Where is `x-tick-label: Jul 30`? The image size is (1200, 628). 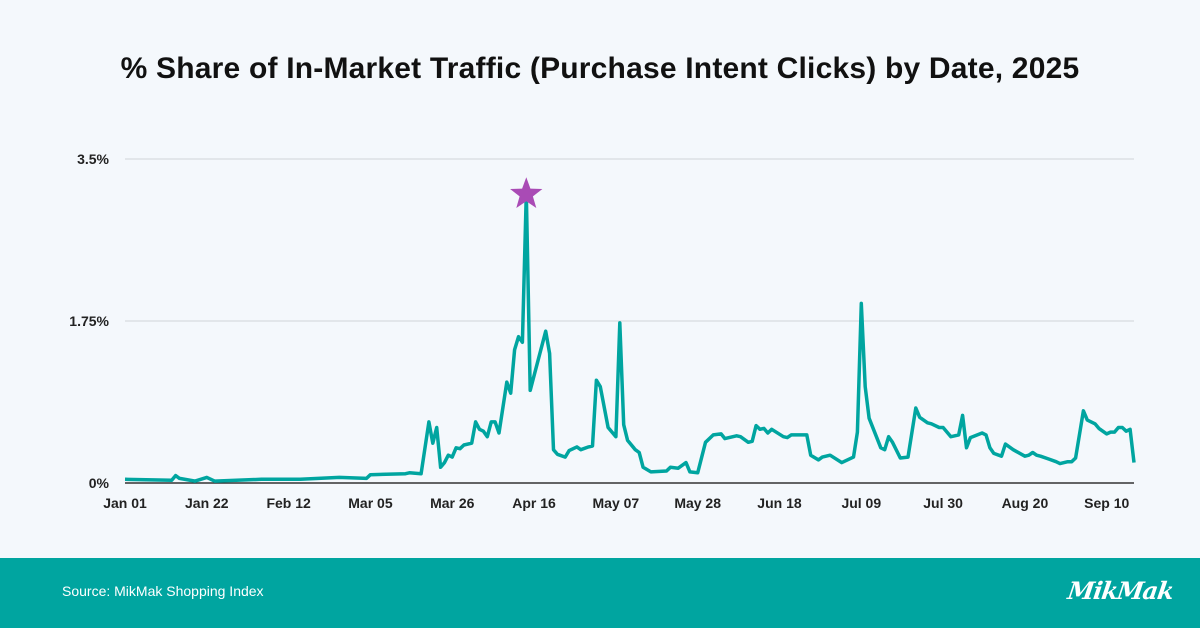 x-tick-label: Jul 30 is located at coordinates (943, 503).